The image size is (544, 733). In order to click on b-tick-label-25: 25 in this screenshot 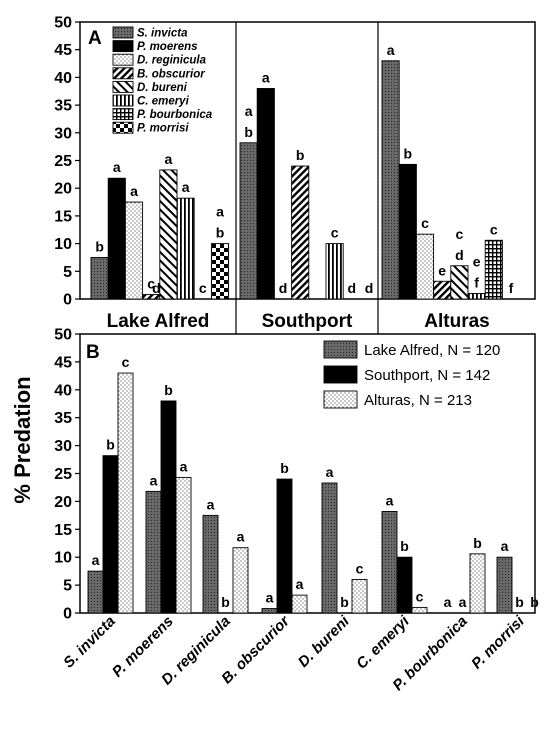, I will do `click(63, 474)`.